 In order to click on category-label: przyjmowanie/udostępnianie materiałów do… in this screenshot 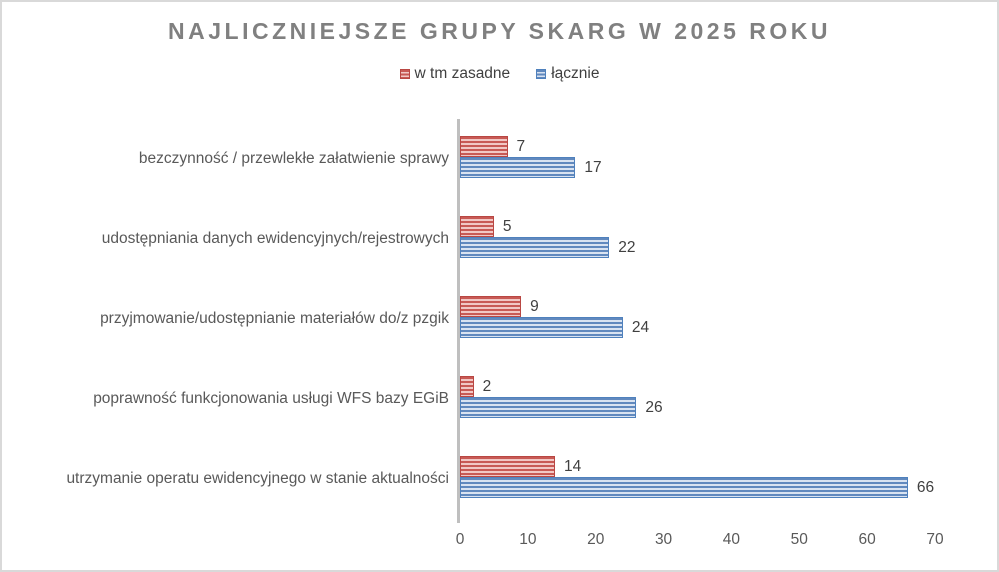, I will do `click(274, 319)`.